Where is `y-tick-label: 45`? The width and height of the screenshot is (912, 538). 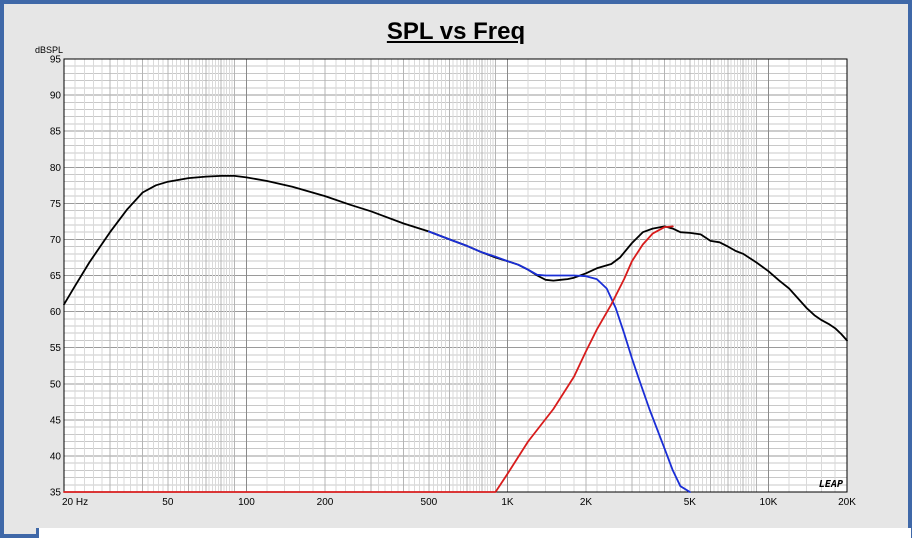
y-tick-label: 45 is located at coordinates (56, 420).